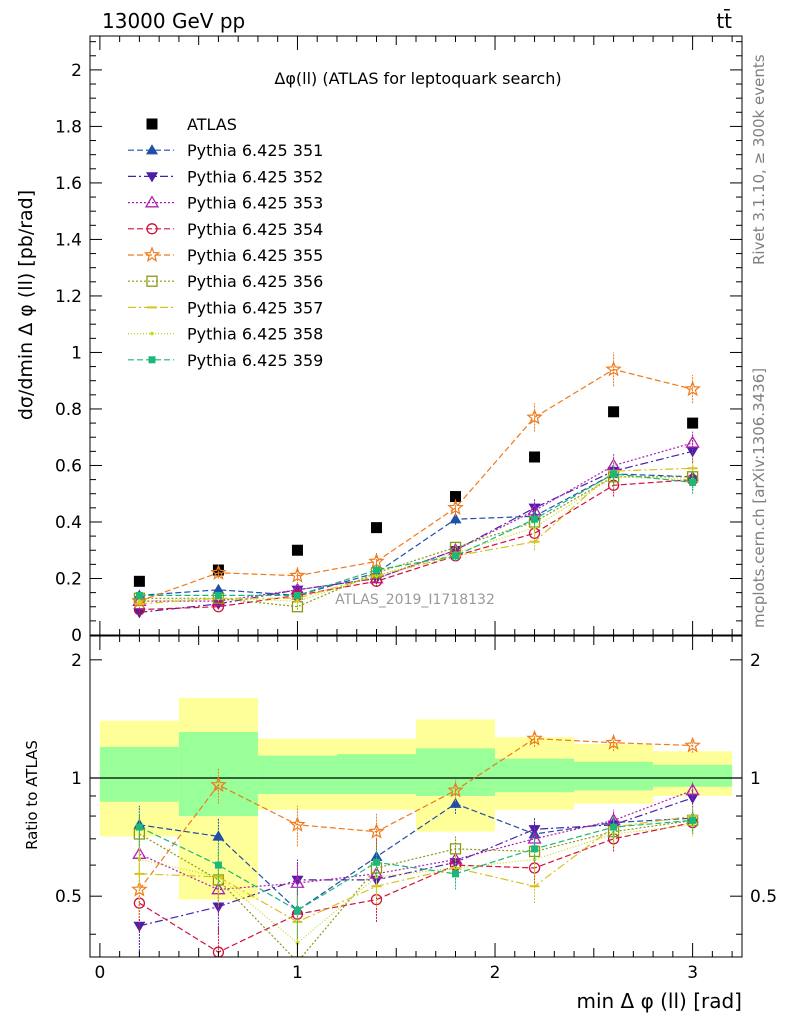  Describe the element at coordinates (297, 973) in the screenshot. I see `x-tick-label: 1` at that location.